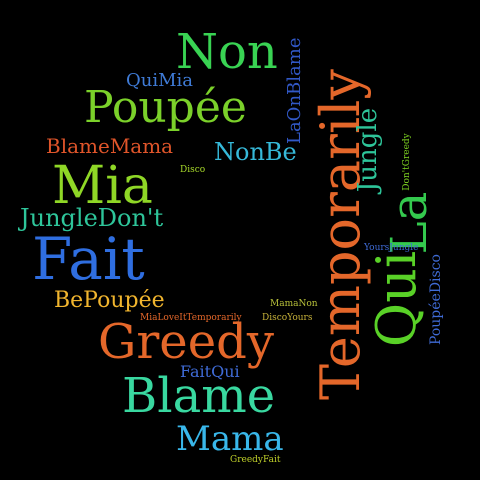 The width and height of the screenshot is (480, 480). What do you see at coordinates (110, 146) in the screenshot?
I see `word-blamemama: BlameMama` at bounding box center [110, 146].